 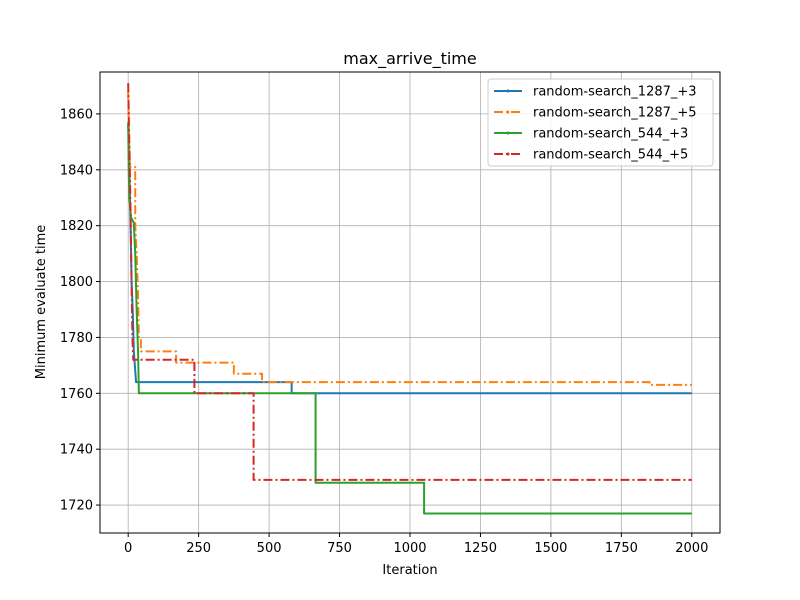 What do you see at coordinates (128, 548) in the screenshot?
I see `x-tick-label: 0` at bounding box center [128, 548].